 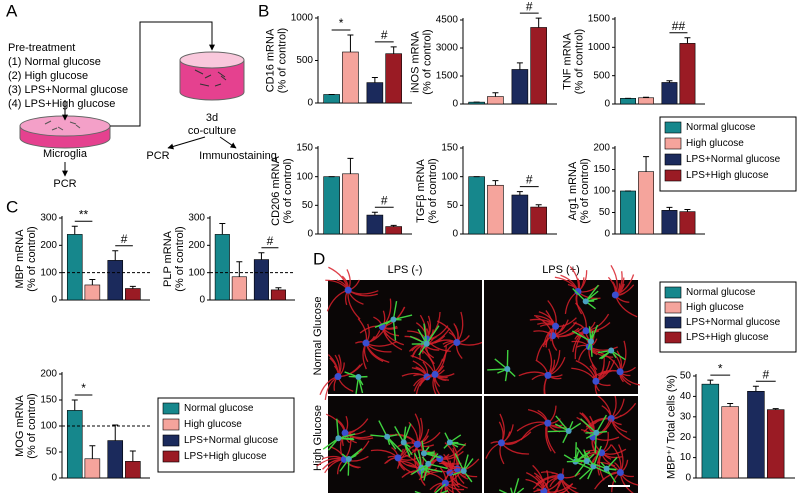 I want to click on legend-label: Normal glucose, so click(x=721, y=127).